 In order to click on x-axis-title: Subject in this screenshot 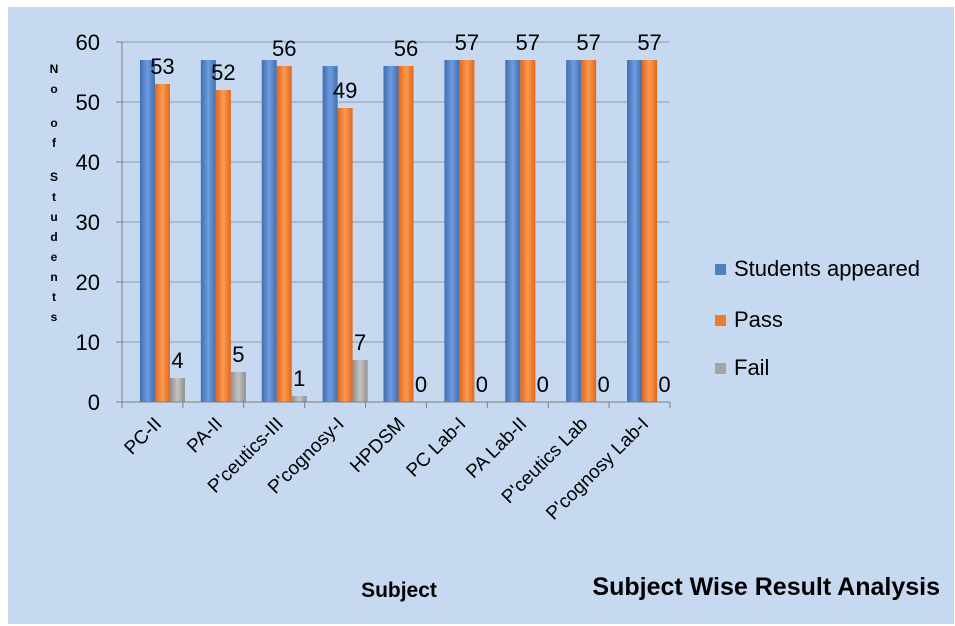, I will do `click(399, 590)`.